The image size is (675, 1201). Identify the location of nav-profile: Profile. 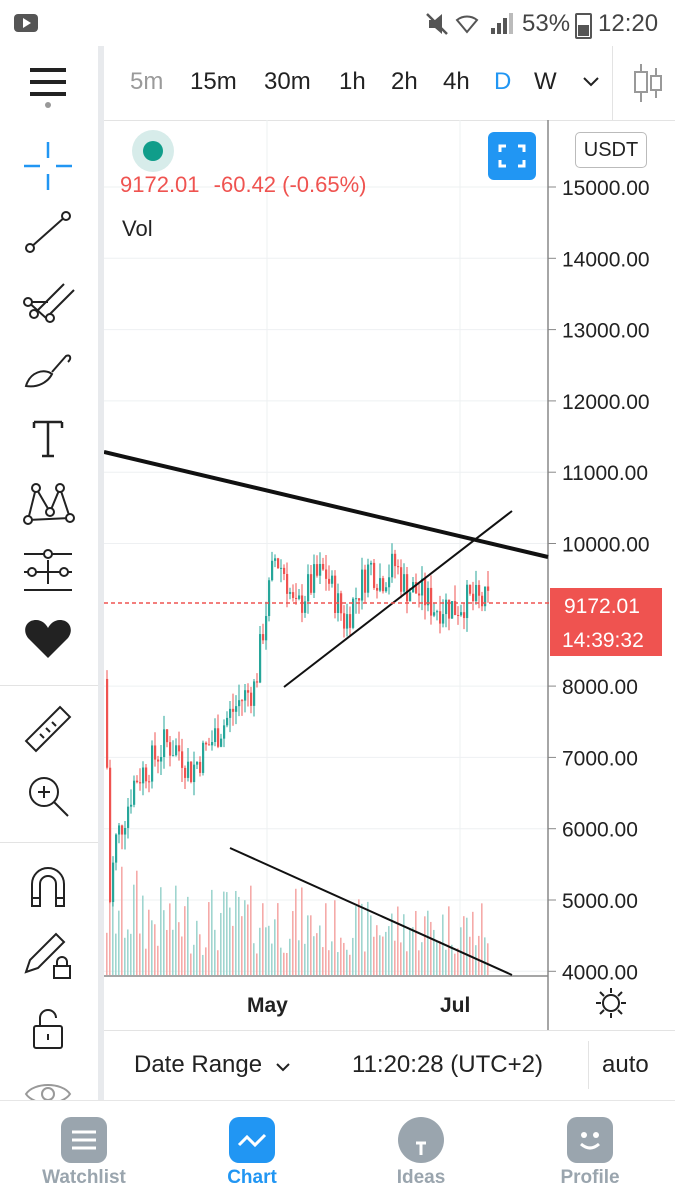
(590, 1151).